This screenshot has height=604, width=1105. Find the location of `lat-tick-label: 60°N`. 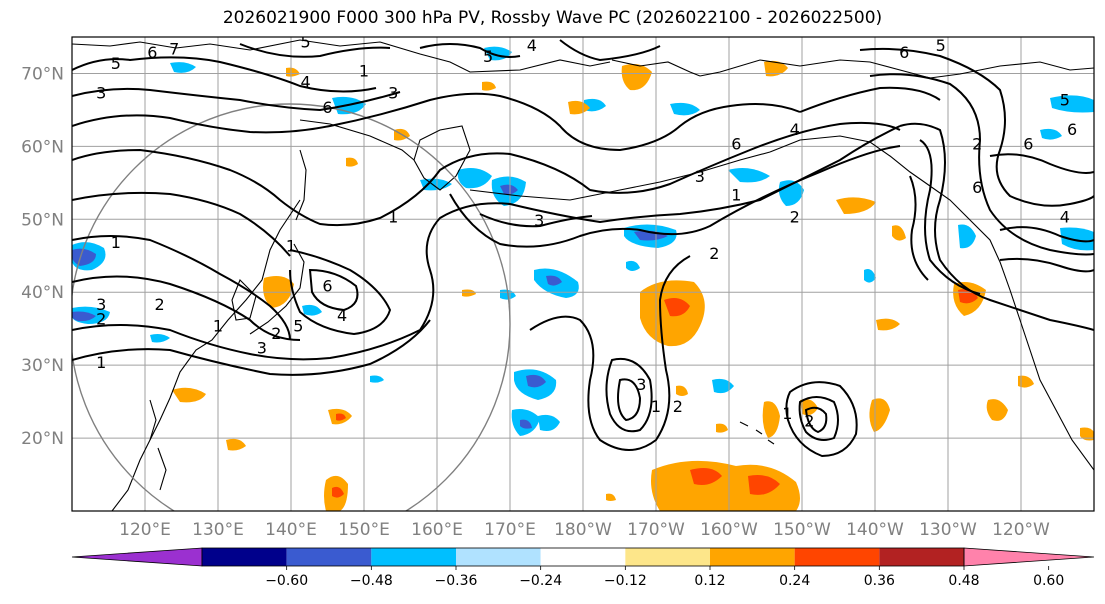

lat-tick-label: 60°N is located at coordinates (42, 147).